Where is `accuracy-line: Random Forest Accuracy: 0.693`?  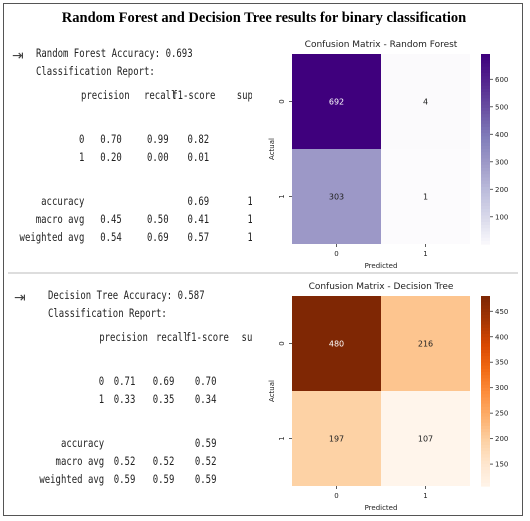 accuracy-line: Random Forest Accuracy: 0.693 is located at coordinates (114, 53).